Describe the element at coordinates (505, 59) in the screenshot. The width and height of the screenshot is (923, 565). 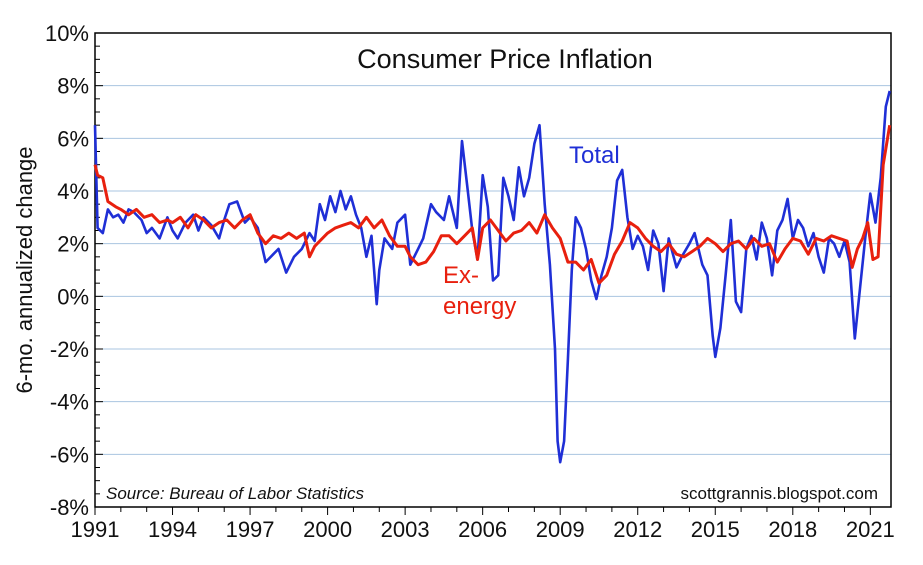
I see `chart-title: Consumer Price Inflation` at that location.